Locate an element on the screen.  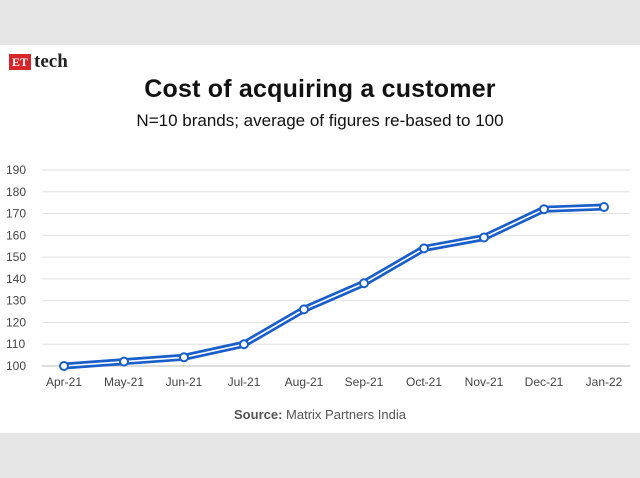
brand-et-badge: ET is located at coordinates (20, 62).